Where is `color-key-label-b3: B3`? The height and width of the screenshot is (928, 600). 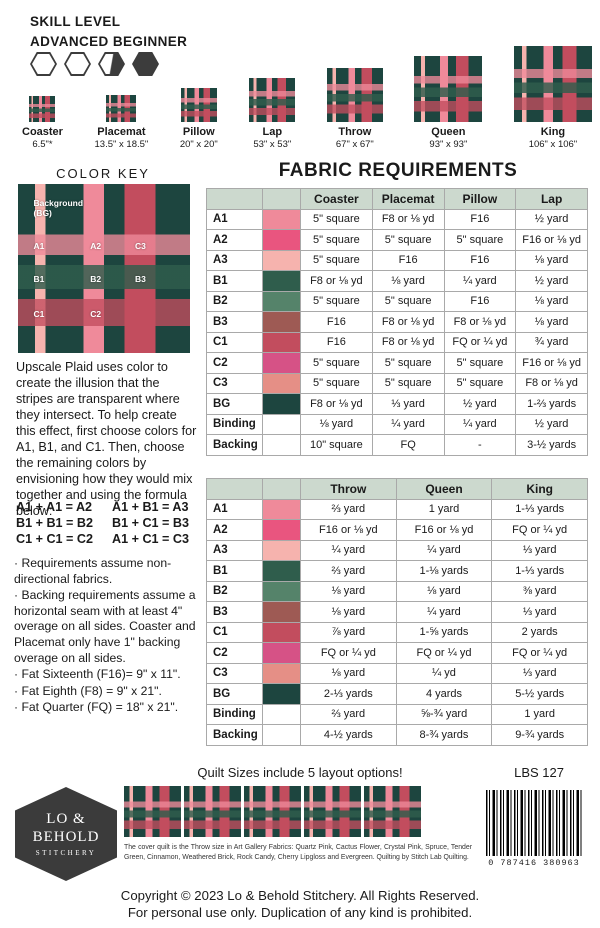
color-key-label-b3: B3 is located at coordinates (140, 278).